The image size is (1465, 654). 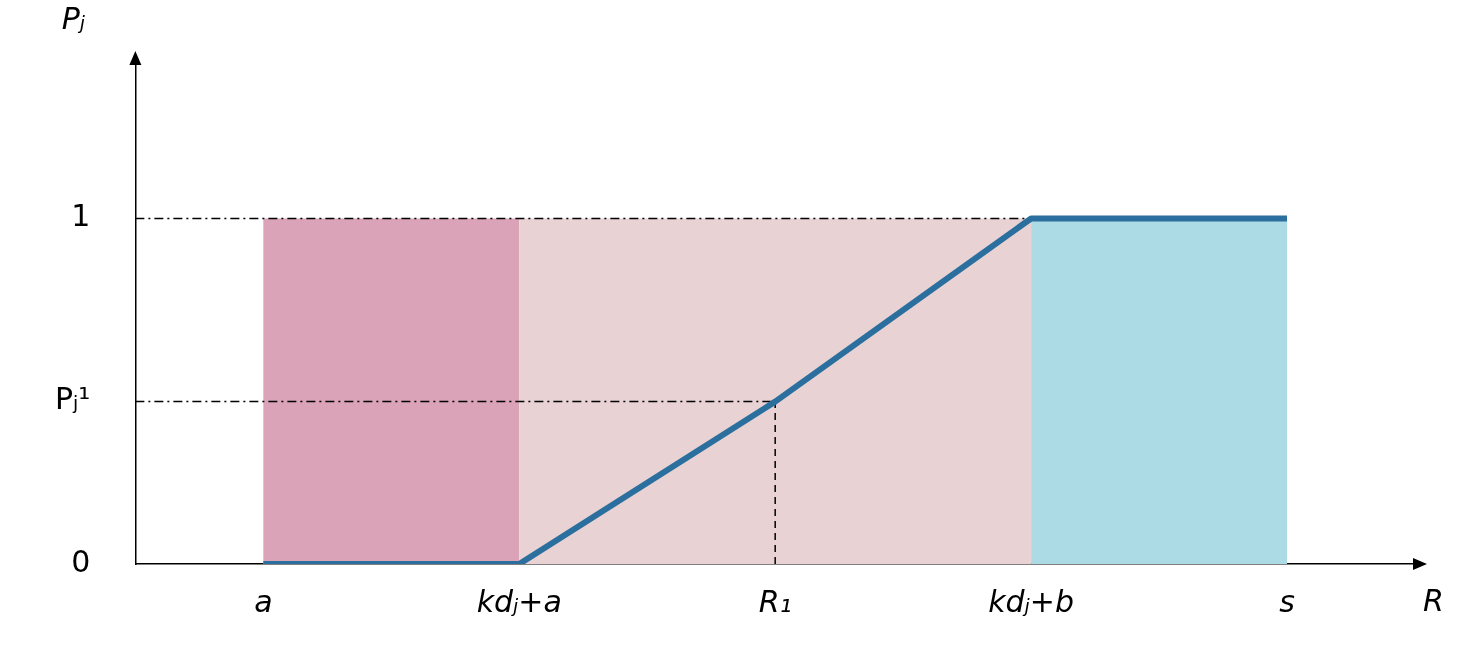 I want to click on y-axis-title: Pⱼ, so click(x=73, y=18).